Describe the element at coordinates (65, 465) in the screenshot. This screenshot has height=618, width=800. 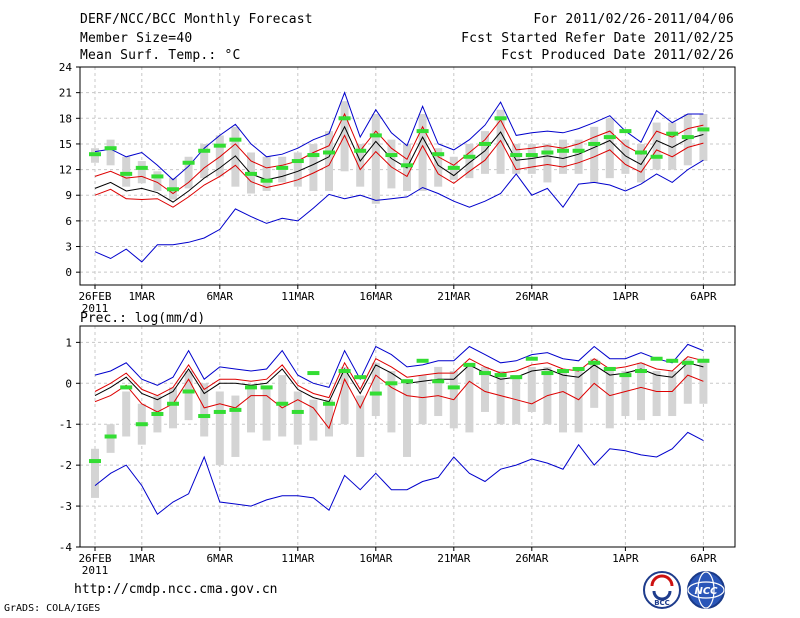
I see `prec-ytick-label: -2` at that location.